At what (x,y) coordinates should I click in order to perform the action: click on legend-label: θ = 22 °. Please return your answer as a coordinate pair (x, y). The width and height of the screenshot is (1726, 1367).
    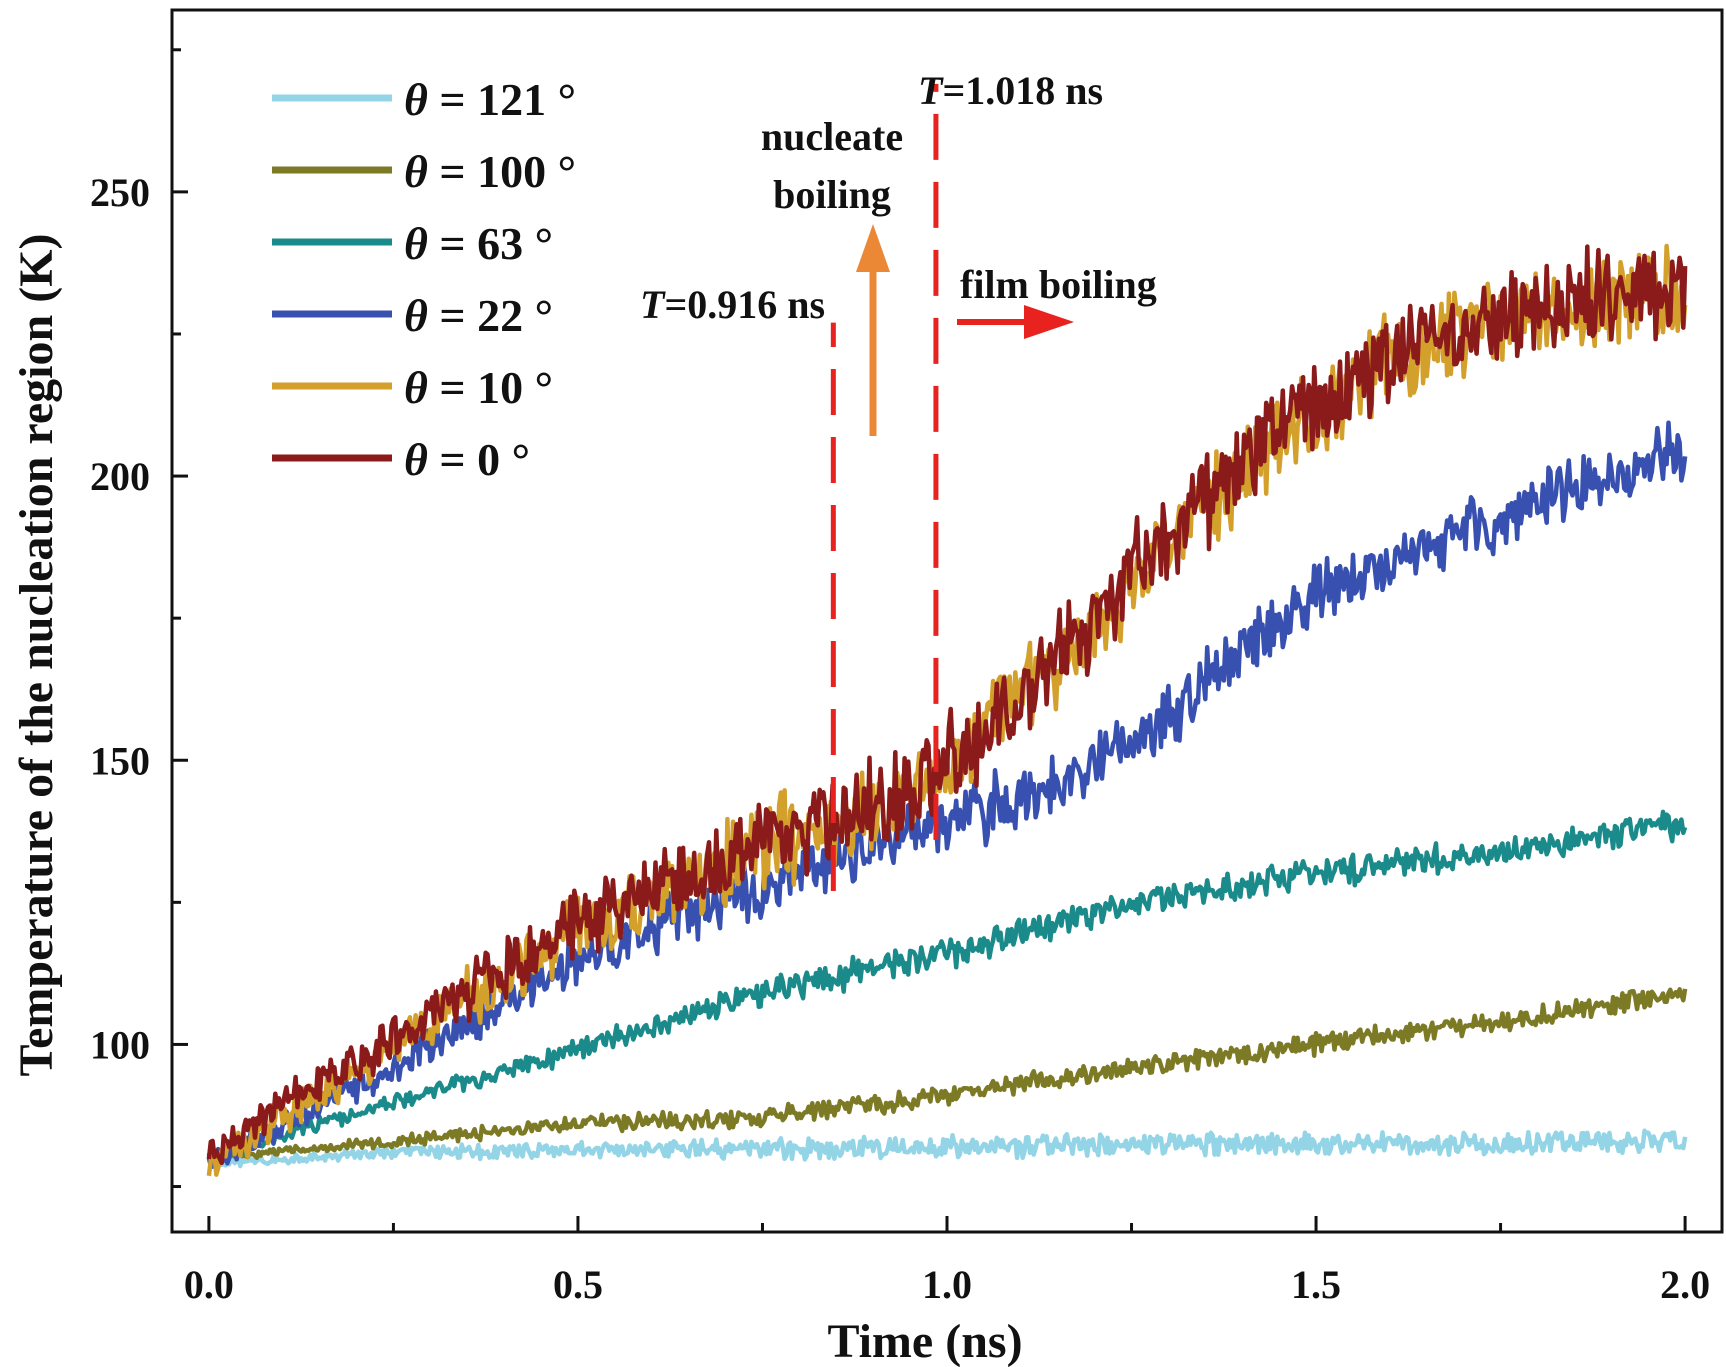
    Looking at the image, I should click on (478, 315).